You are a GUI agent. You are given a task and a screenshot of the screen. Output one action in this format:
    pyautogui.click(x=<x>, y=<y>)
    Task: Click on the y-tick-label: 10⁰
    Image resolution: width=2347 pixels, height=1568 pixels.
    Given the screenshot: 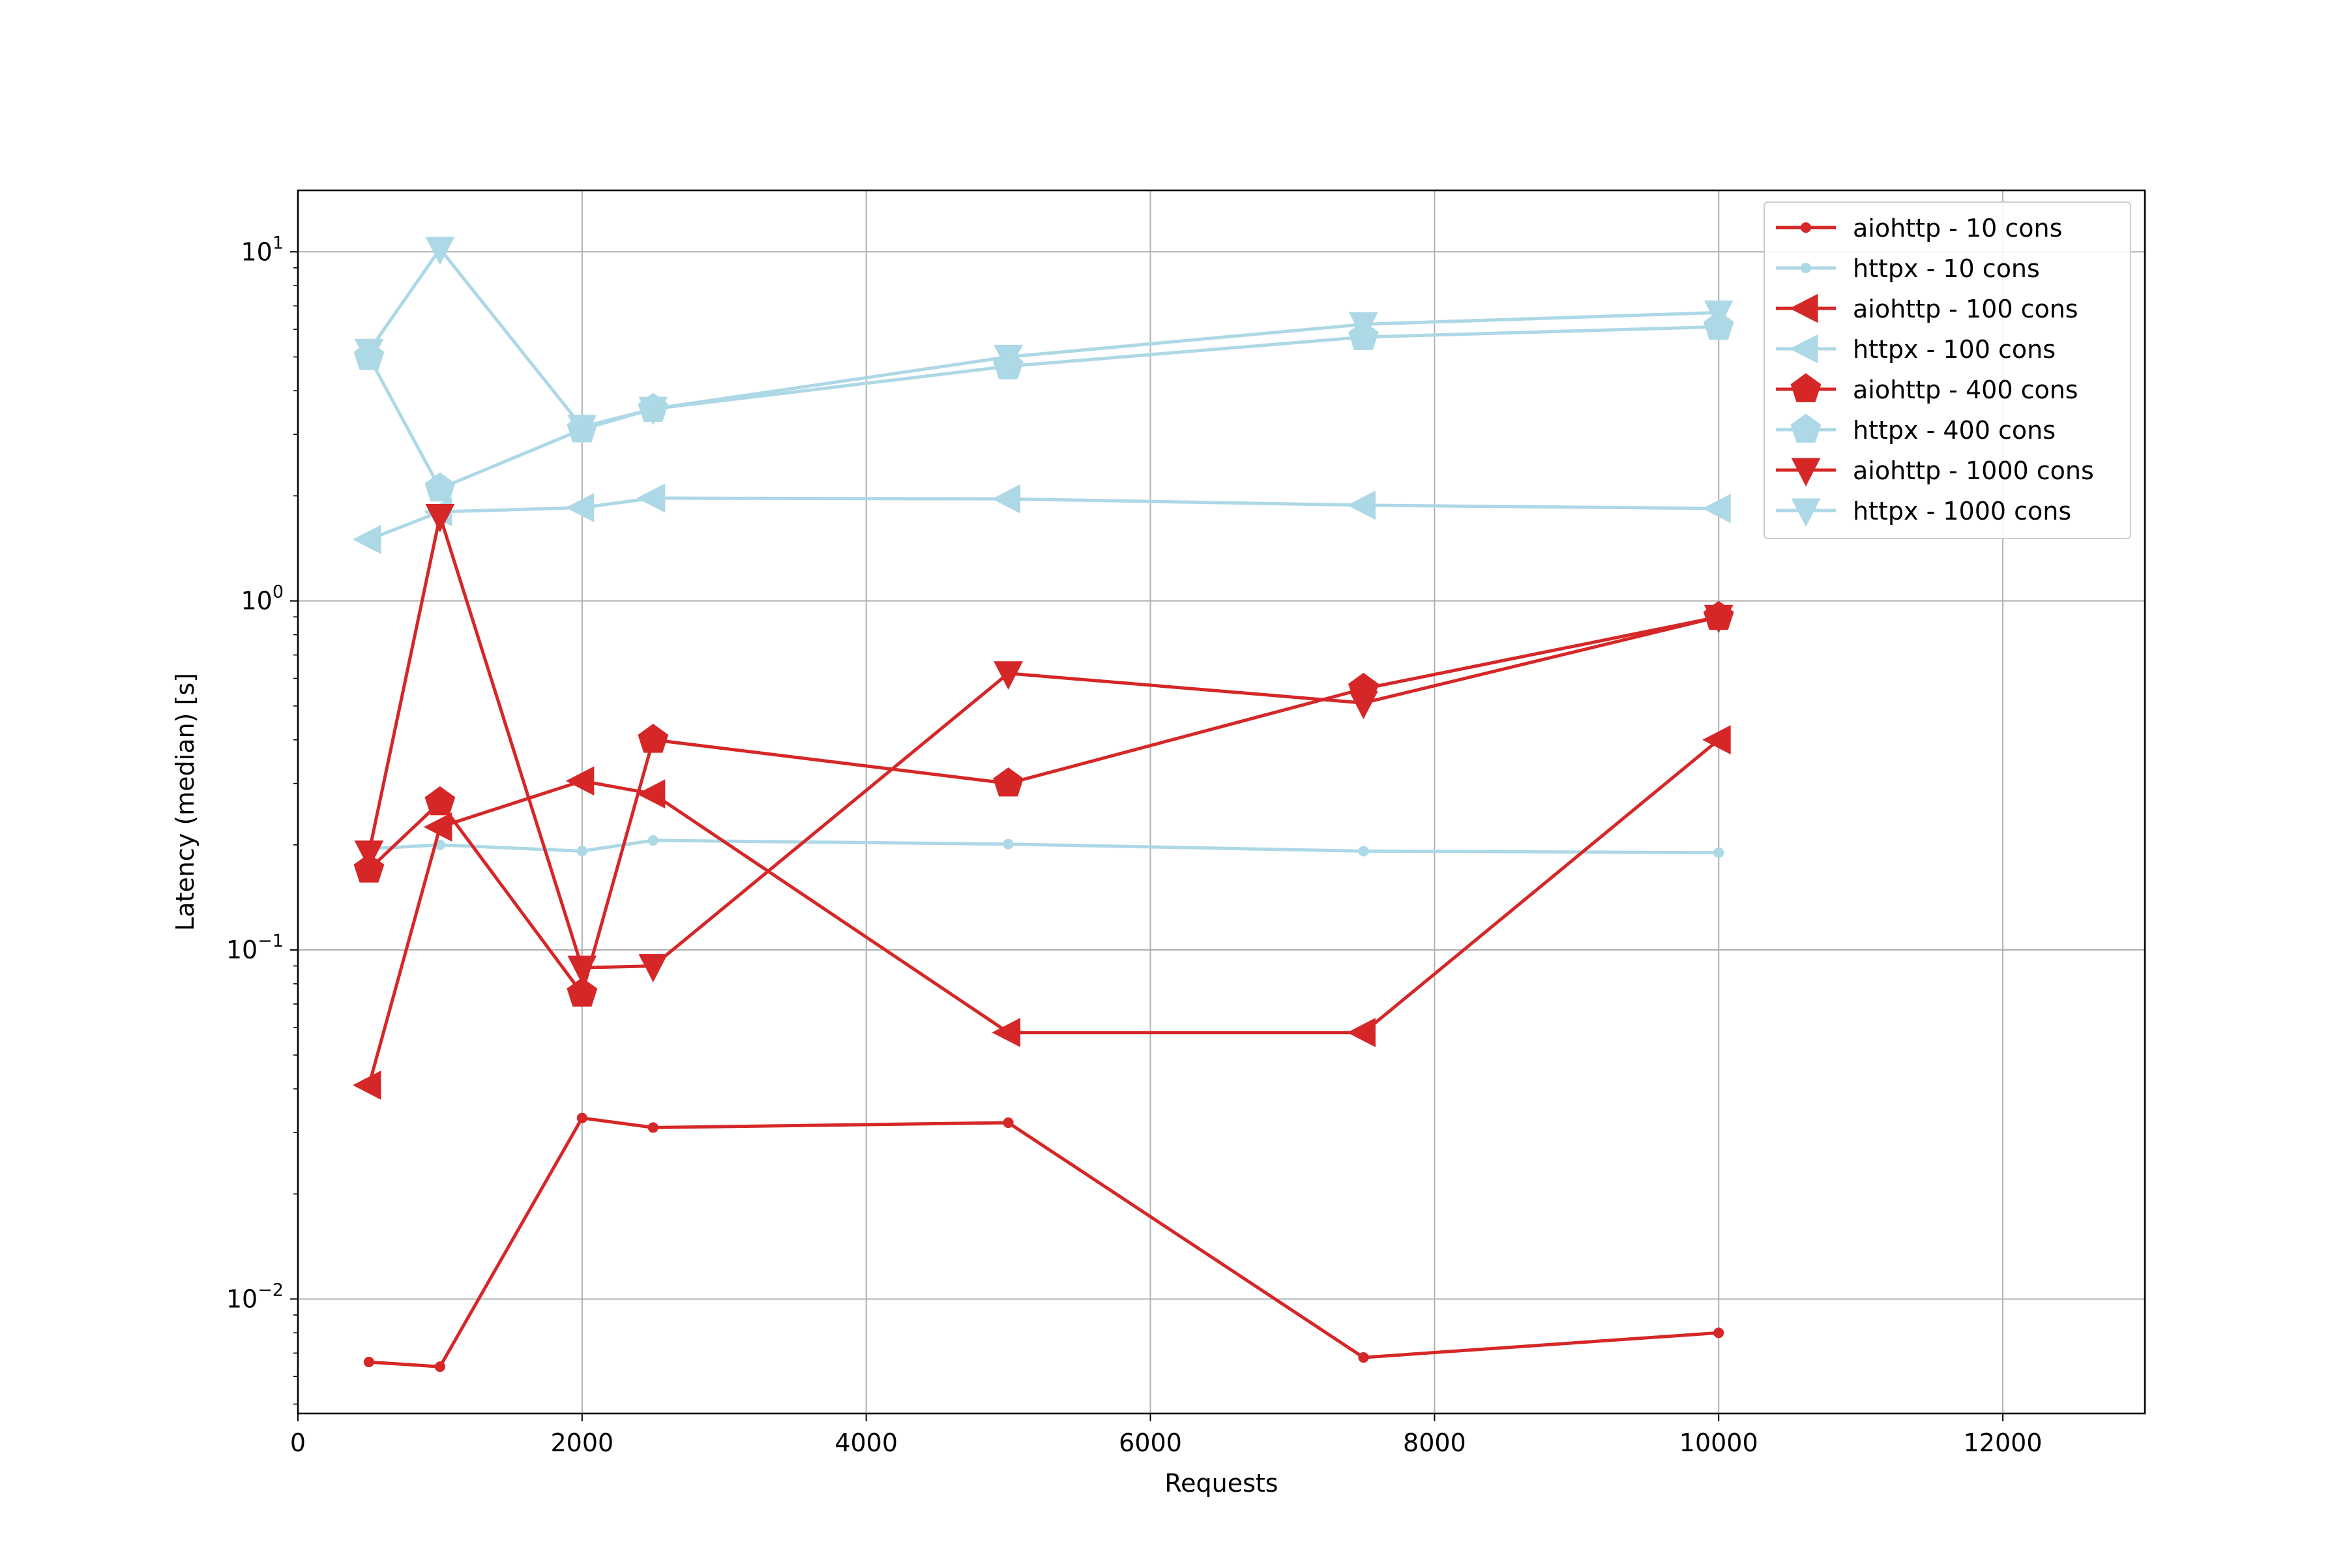 What is the action you would take?
    pyautogui.click(x=262, y=599)
    